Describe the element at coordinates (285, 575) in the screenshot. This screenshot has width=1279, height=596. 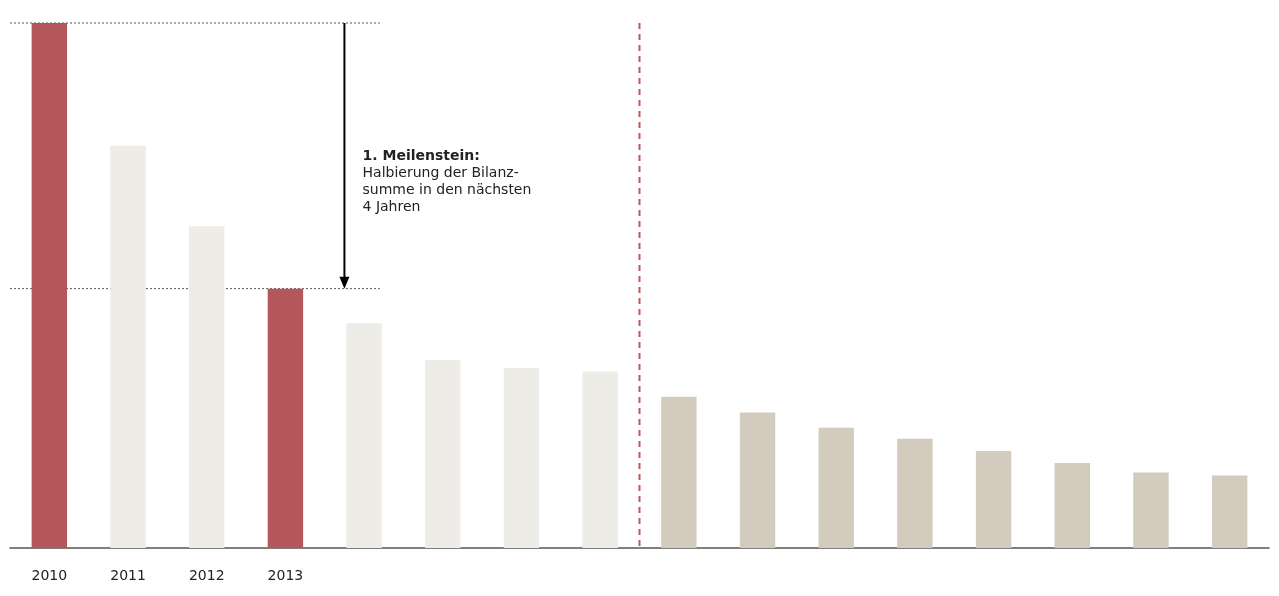
I see `x-tick-label: 2013` at that location.